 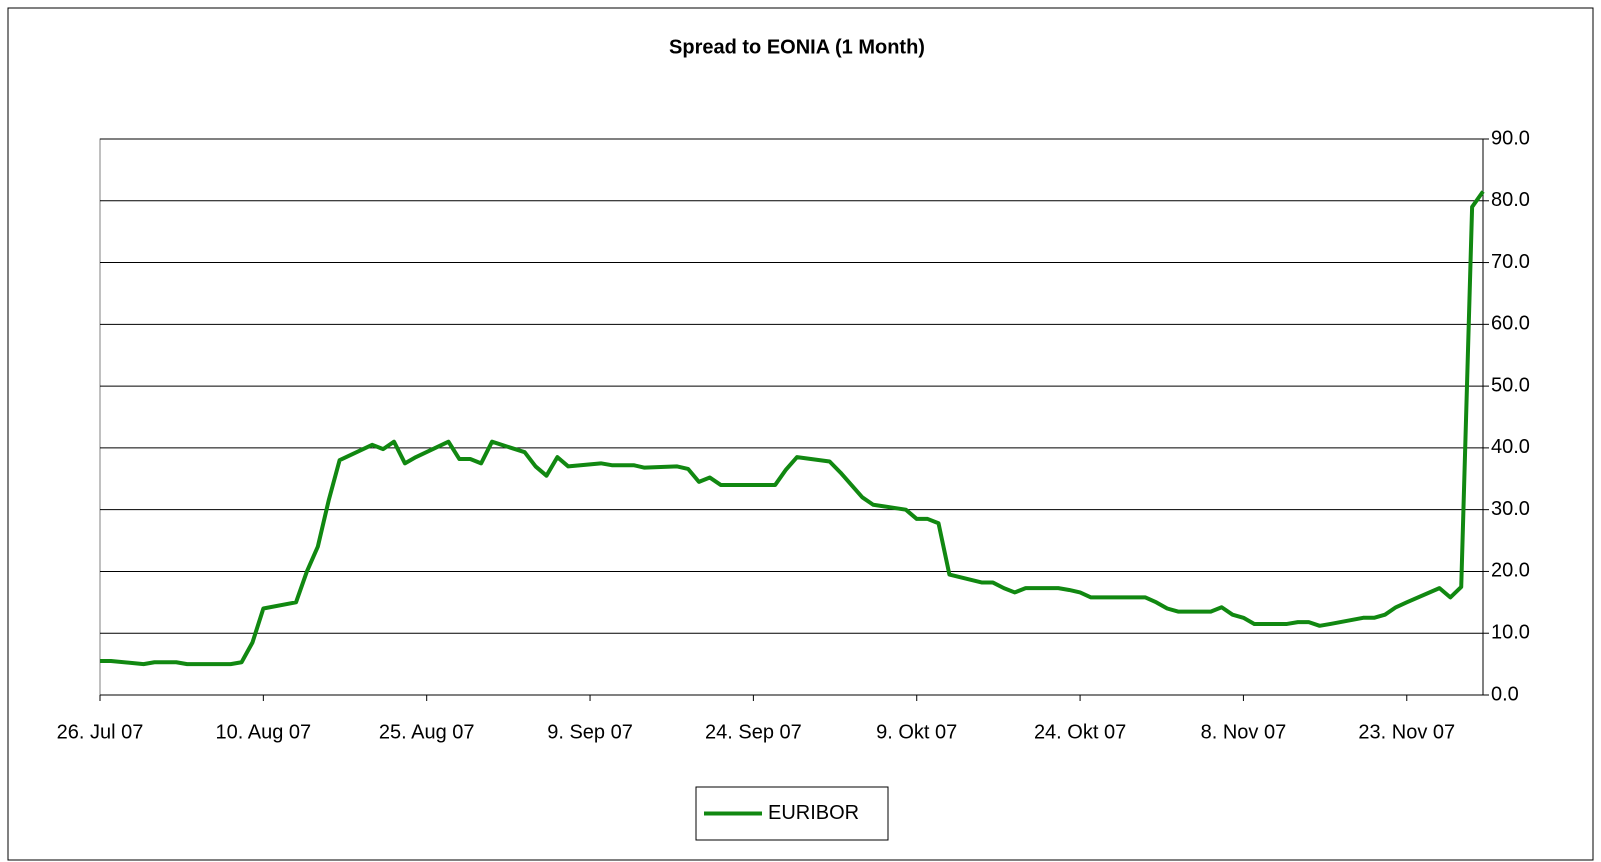 I want to click on y-tick-label: 0.0, so click(x=1505, y=694).